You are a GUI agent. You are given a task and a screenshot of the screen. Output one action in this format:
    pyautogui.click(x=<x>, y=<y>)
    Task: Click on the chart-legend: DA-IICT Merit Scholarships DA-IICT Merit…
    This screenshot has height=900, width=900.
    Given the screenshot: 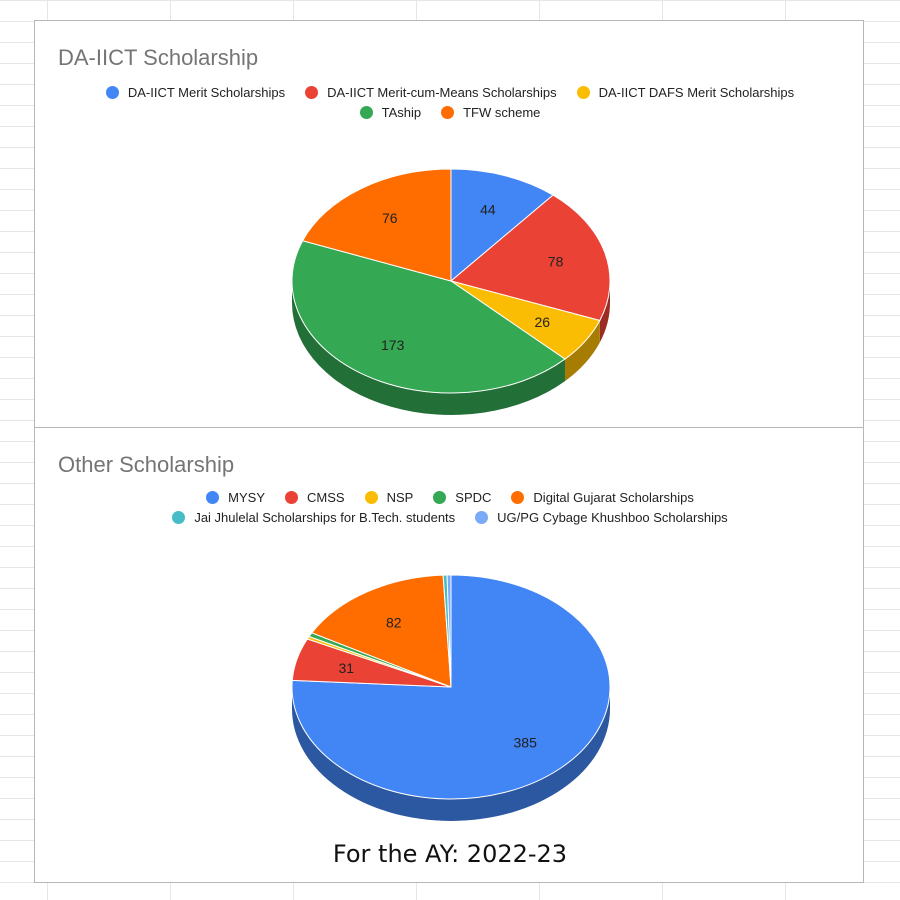 What is the action you would take?
    pyautogui.click(x=450, y=102)
    